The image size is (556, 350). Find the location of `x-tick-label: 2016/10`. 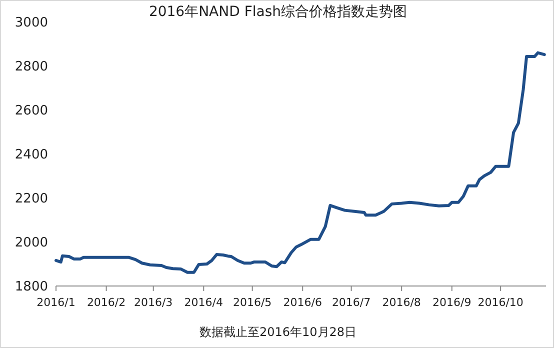

x-tick-label: 2016/10 is located at coordinates (501, 302).